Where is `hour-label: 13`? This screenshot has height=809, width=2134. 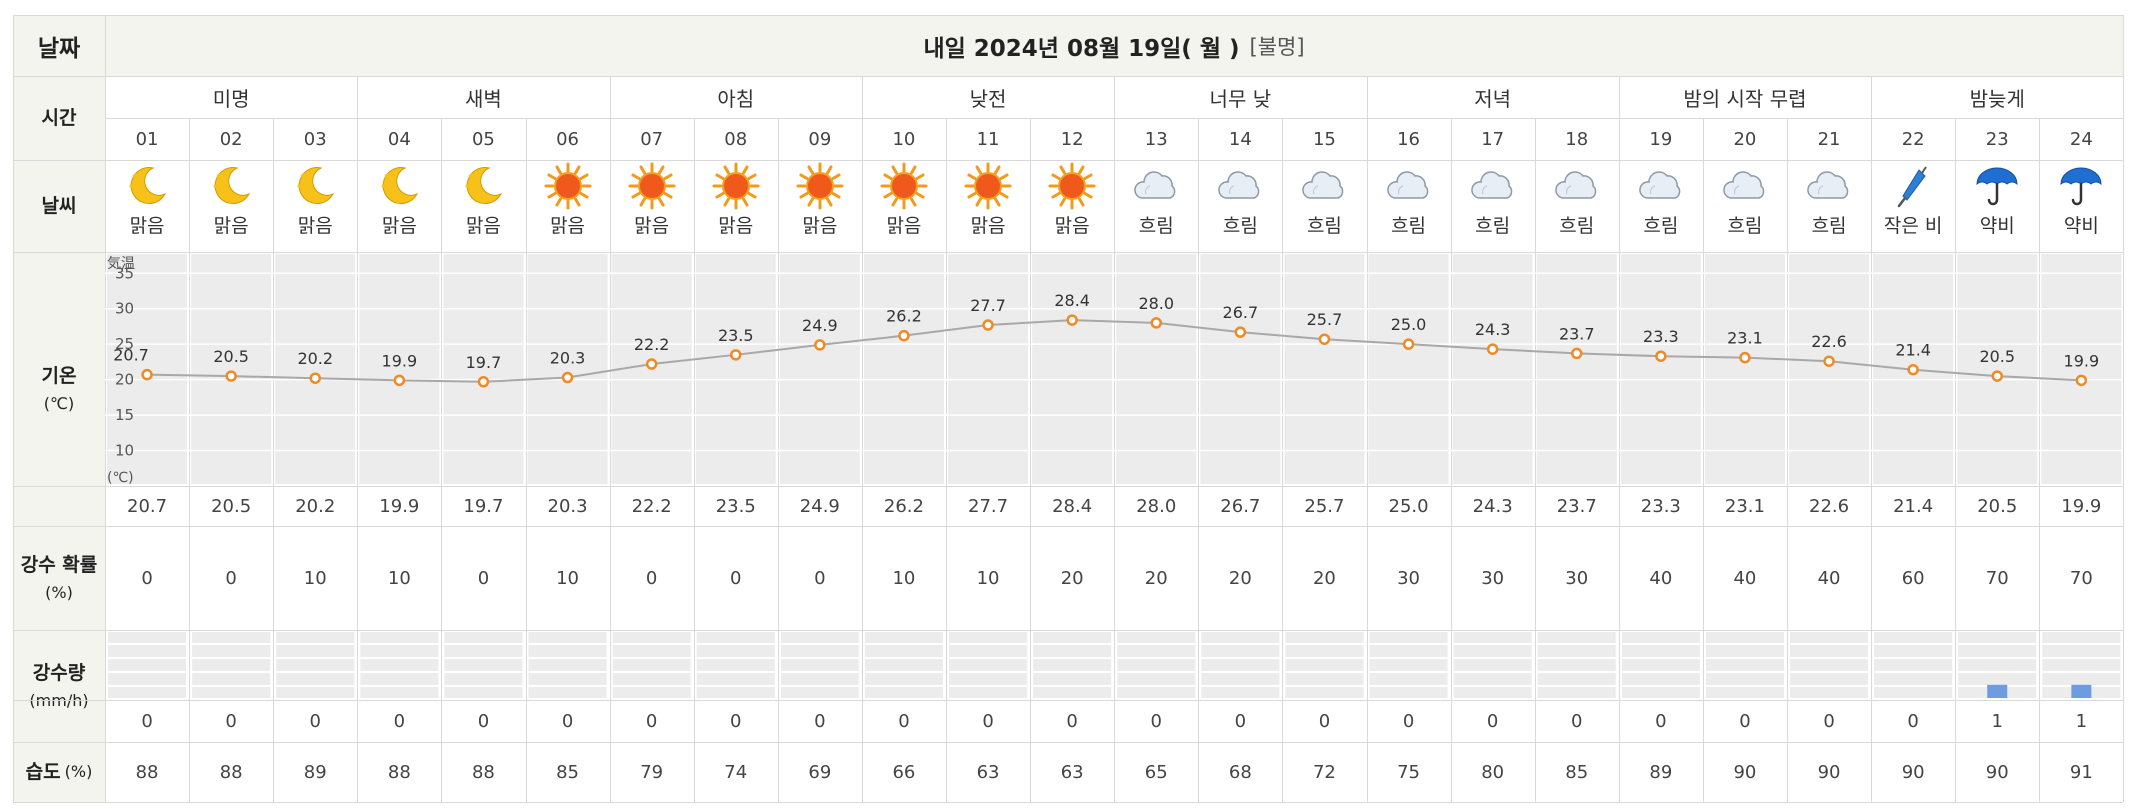
hour-label: 13 is located at coordinates (1156, 139).